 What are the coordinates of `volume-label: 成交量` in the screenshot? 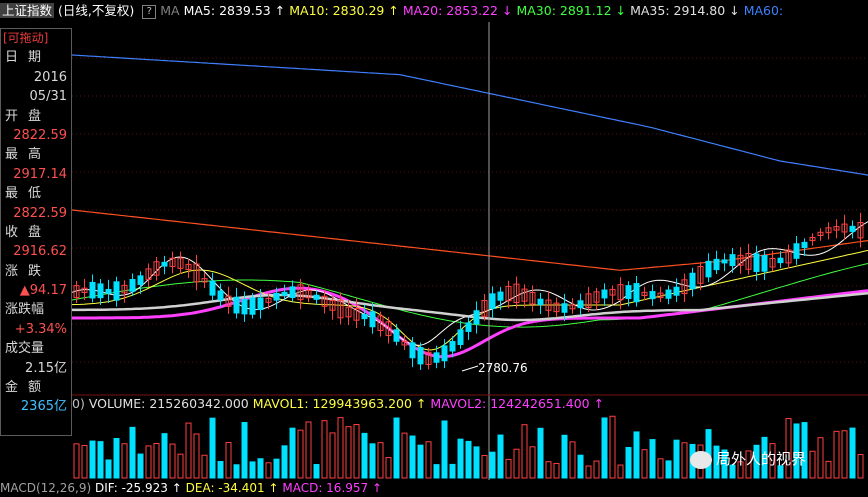 It's located at (25, 349).